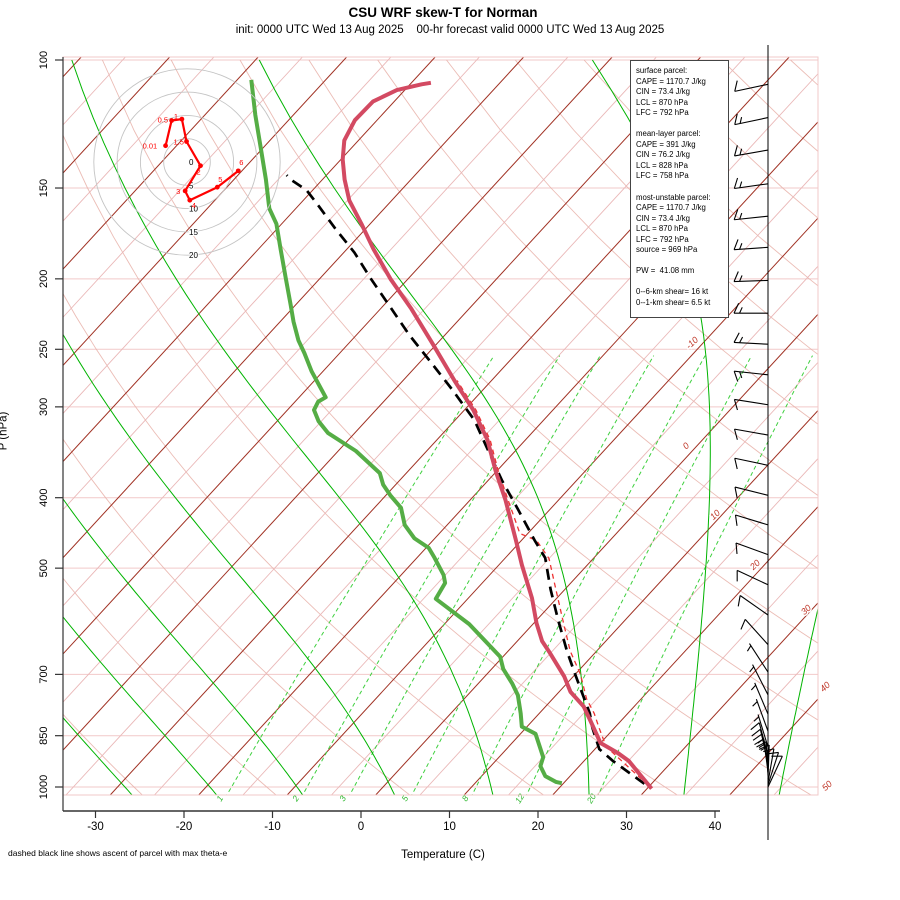 The width and height of the screenshot is (900, 900). Describe the element at coordinates (5, 431) in the screenshot. I see `y-axis-label: P (hPa)` at that location.